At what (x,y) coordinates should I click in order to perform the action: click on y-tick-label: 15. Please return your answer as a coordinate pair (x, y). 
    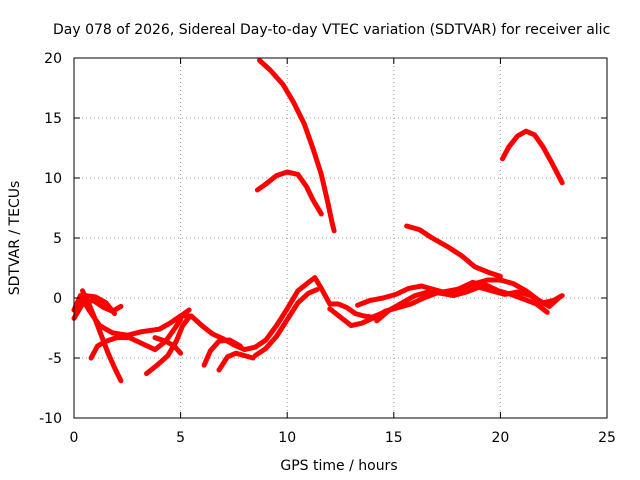
    Looking at the image, I should click on (53, 119).